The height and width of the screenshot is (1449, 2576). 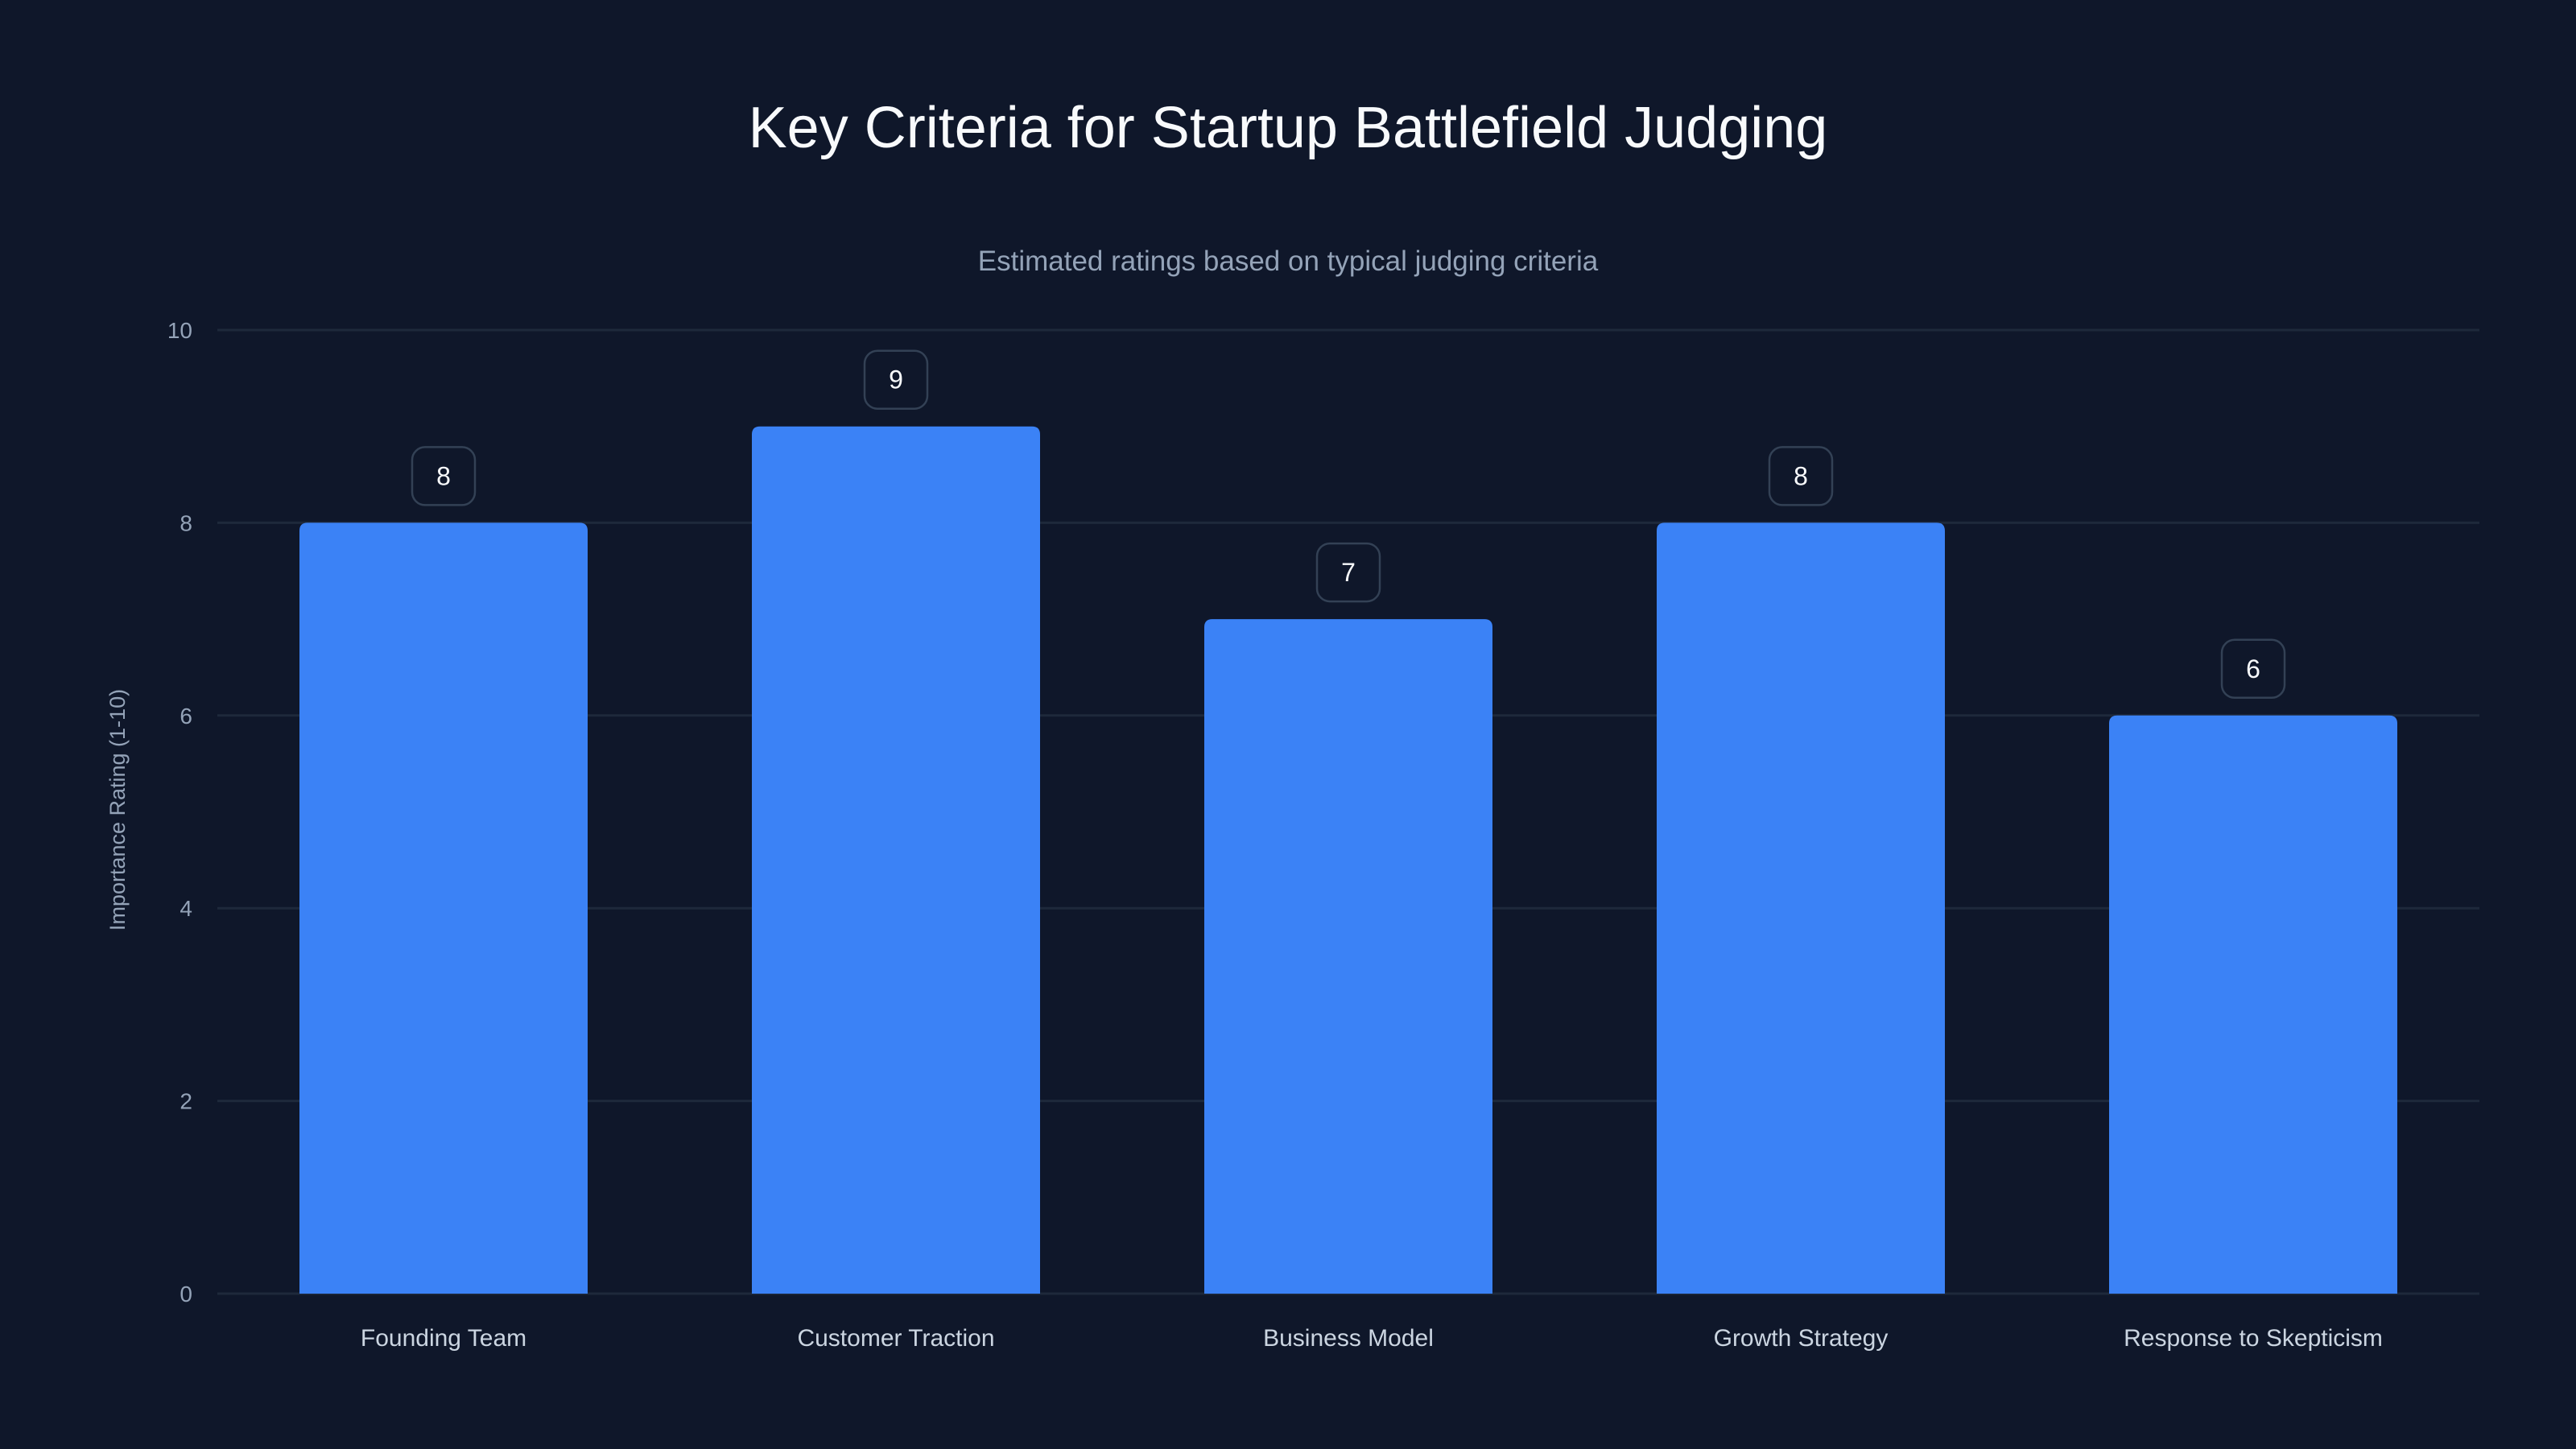 I want to click on data-label: 9, so click(x=896, y=379).